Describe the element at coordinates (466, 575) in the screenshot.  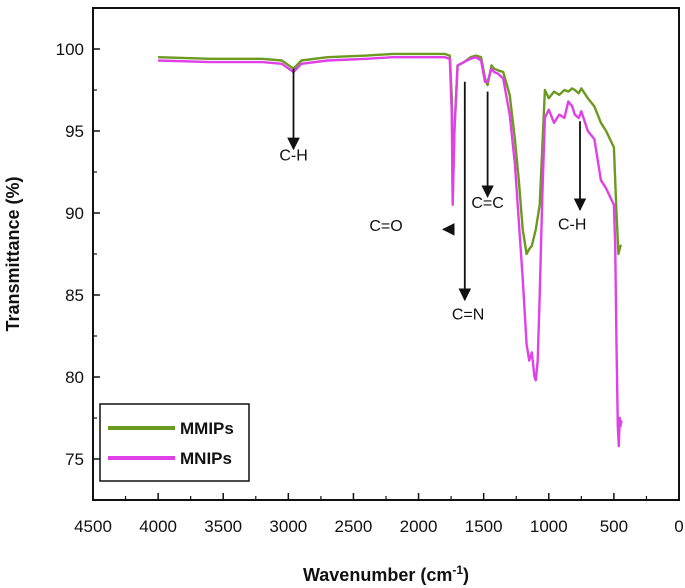
I see `x-axis-title-end: )` at that location.